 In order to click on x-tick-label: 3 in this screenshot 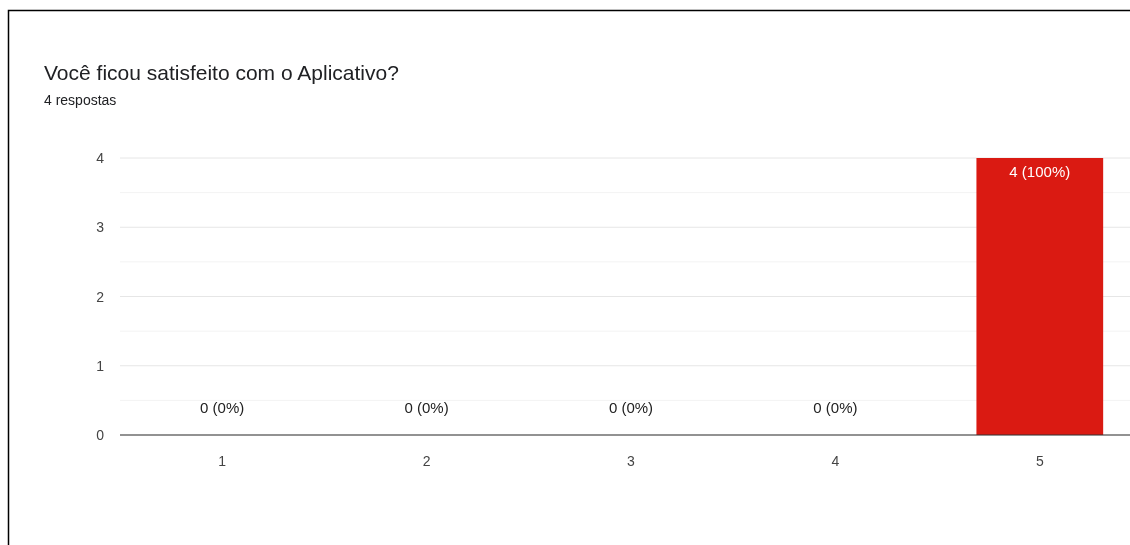, I will do `click(631, 461)`.